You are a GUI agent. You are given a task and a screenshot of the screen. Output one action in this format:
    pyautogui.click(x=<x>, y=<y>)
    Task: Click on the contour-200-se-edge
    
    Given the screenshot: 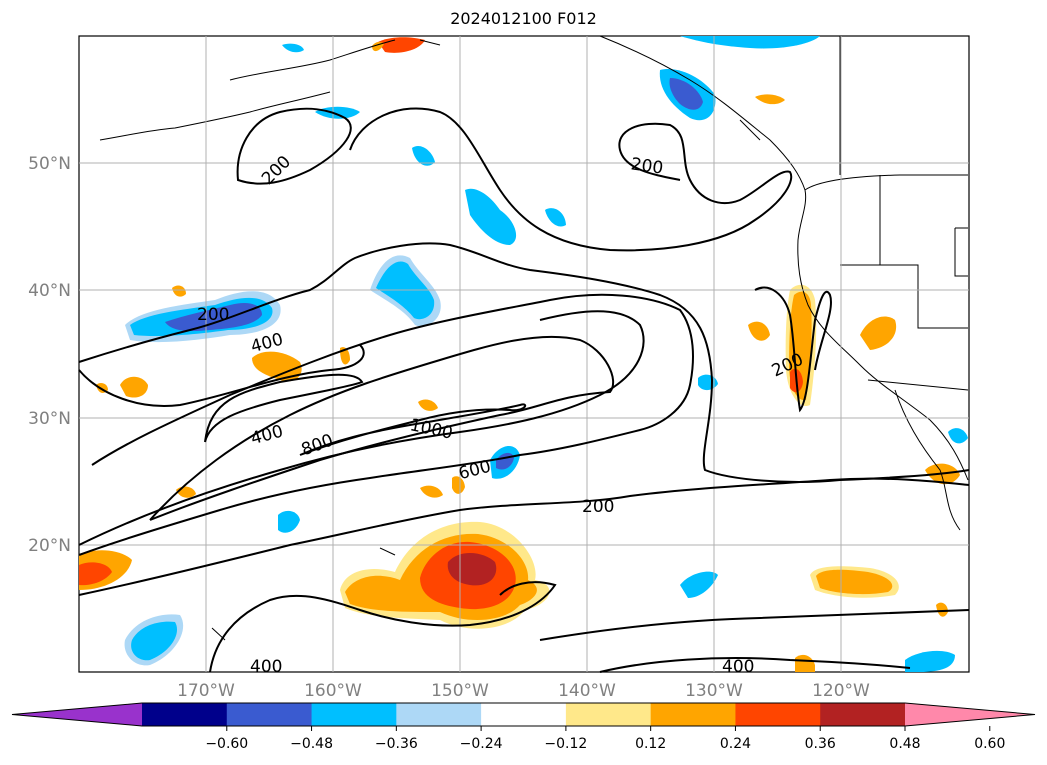 What is the action you would take?
    pyautogui.click(x=754, y=625)
    